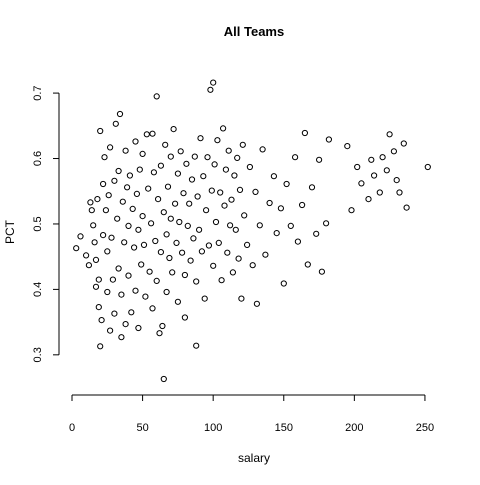  What do you see at coordinates (46, 223) in the screenshot?
I see `y-axis: 0.3 0.4 0.5 0.6 0.7` at bounding box center [46, 223].